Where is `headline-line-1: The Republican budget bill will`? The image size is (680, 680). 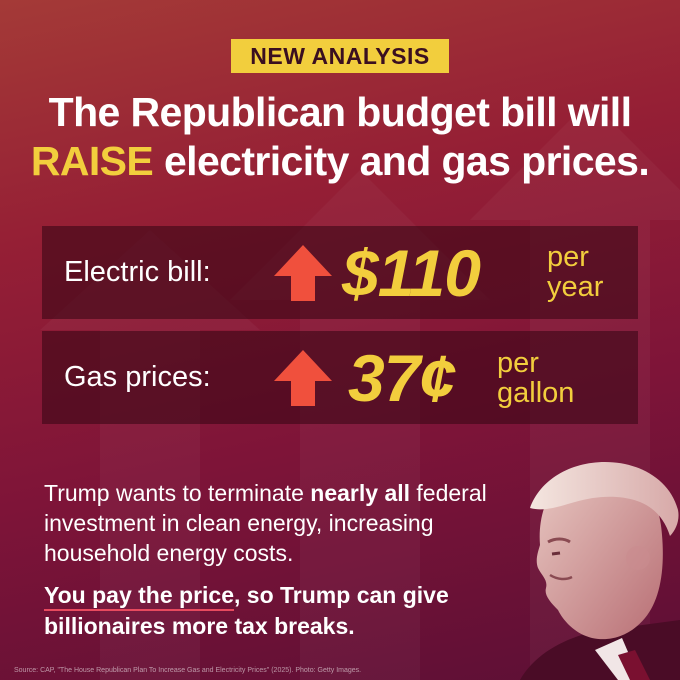
headline-line-1: The Republican budget bill will is located at coordinates (340, 112).